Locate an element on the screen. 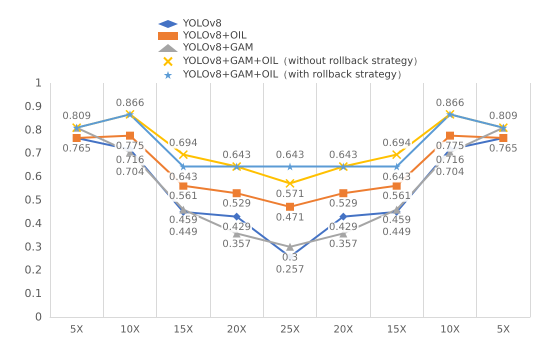 The image size is (550, 360). y-tick-label: 0.9 is located at coordinates (33, 106).